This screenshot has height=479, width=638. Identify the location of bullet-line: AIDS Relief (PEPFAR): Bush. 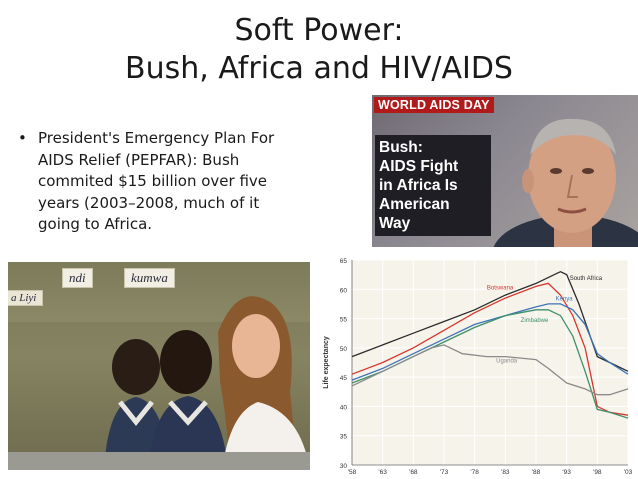
(139, 159).